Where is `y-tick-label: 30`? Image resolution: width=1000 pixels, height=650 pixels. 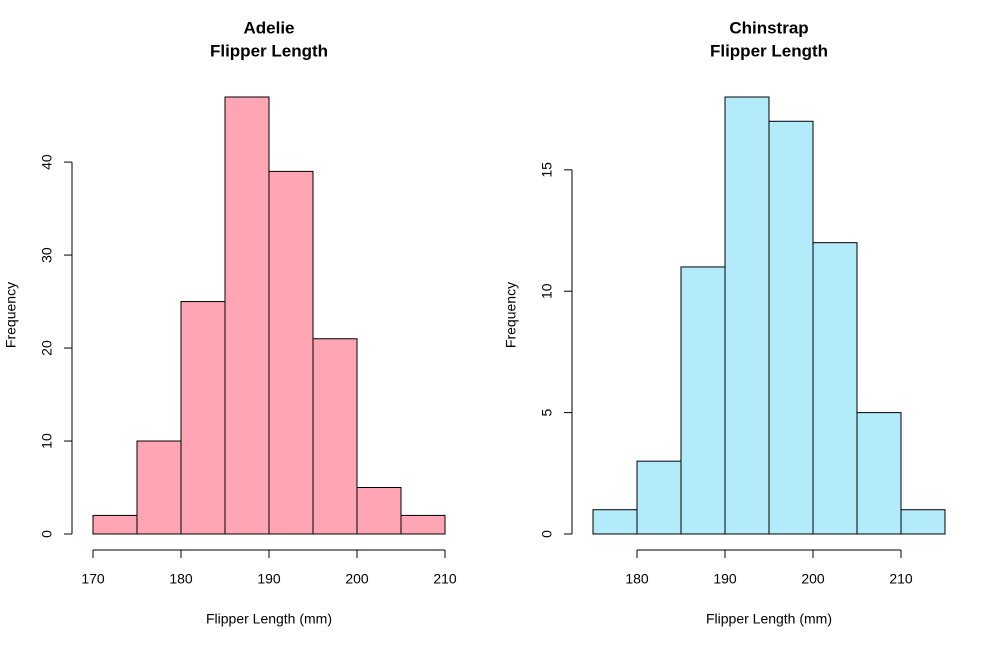 y-tick-label: 30 is located at coordinates (47, 255).